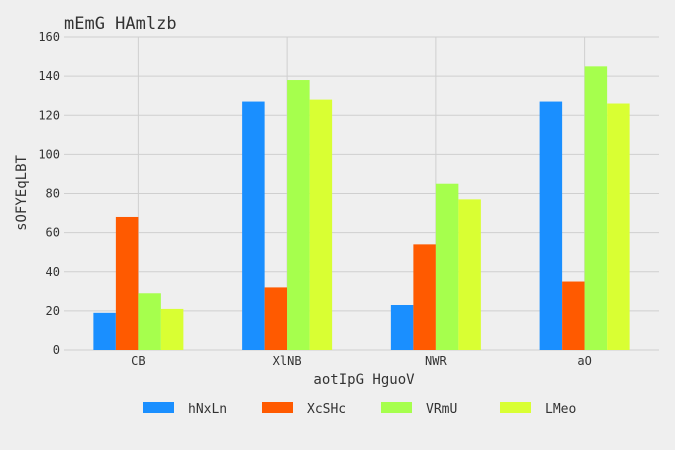 The height and width of the screenshot is (450, 675). What do you see at coordinates (469, 274) in the screenshot?
I see `bar-lmeo-nwr` at bounding box center [469, 274].